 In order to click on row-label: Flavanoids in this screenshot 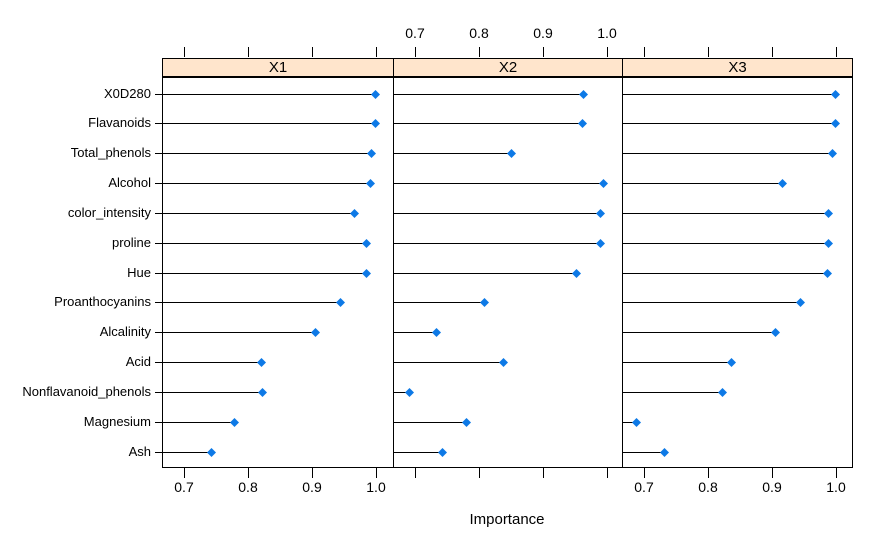, I will do `click(119, 122)`.